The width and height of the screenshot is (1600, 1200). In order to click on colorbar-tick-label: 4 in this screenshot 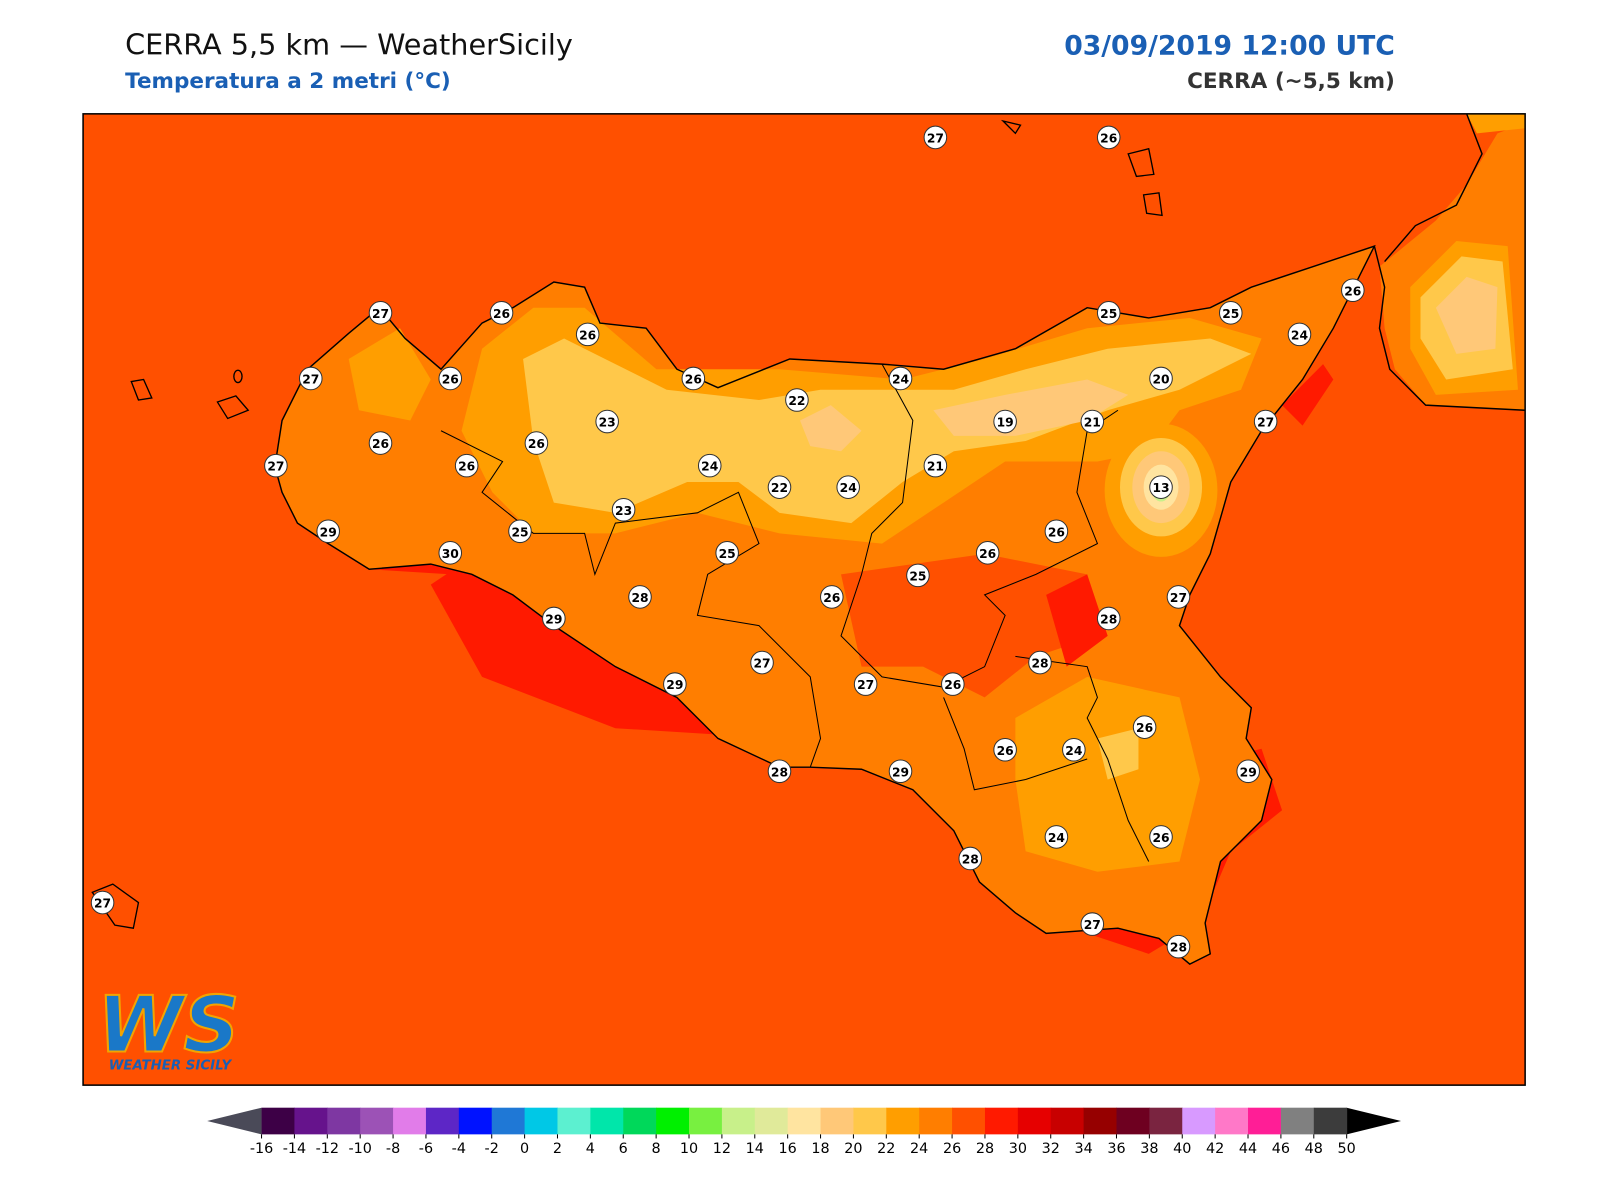, I will do `click(590, 1149)`.